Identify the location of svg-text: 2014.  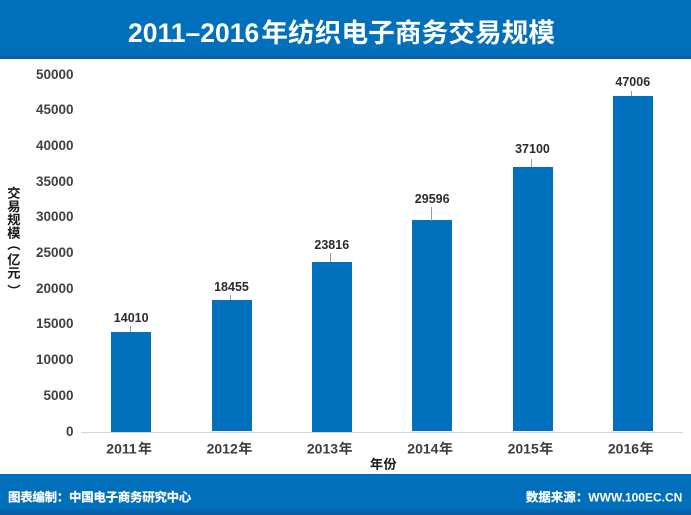
(422, 449).